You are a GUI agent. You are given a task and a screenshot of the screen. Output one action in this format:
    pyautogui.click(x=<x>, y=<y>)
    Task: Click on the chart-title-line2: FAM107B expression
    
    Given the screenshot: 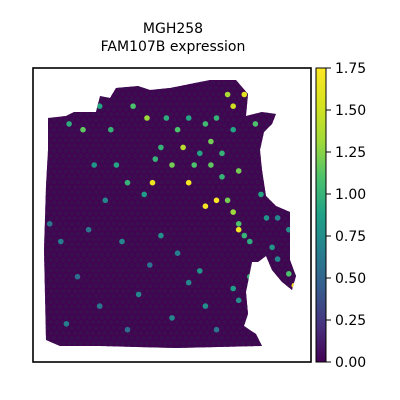 What is the action you would take?
    pyautogui.click(x=173, y=47)
    